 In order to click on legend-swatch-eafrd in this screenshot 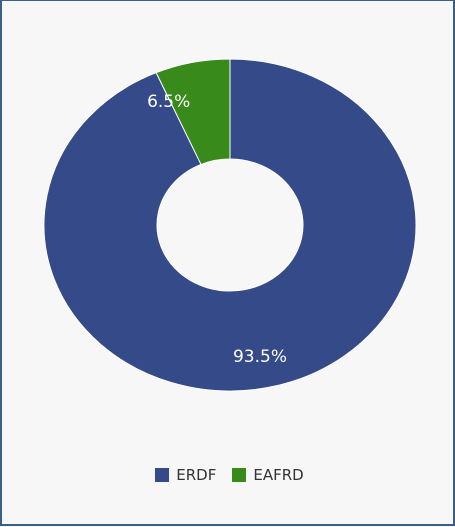, I will do `click(239, 475)`.